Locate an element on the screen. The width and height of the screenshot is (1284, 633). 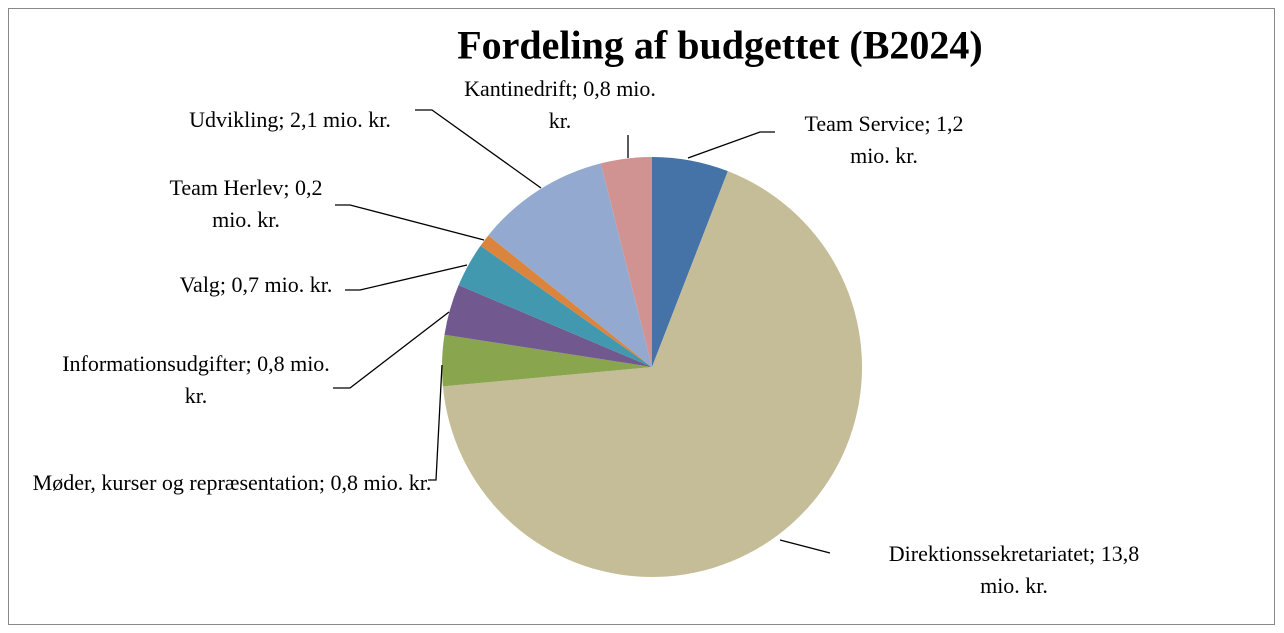
data-label: Team Service; 1,2 mio. kr. is located at coordinates (884, 139).